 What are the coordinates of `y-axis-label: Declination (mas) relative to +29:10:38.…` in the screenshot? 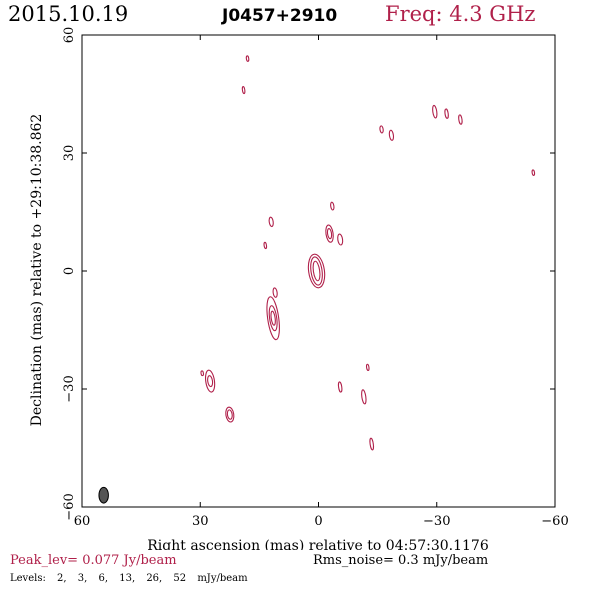 It's located at (37, 270).